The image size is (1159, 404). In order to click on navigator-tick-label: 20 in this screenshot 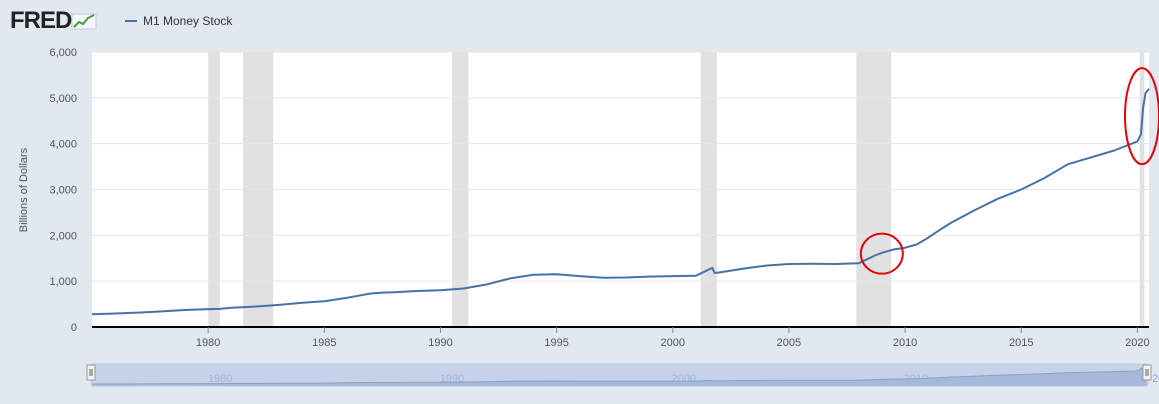, I will do `click(1155, 379)`.